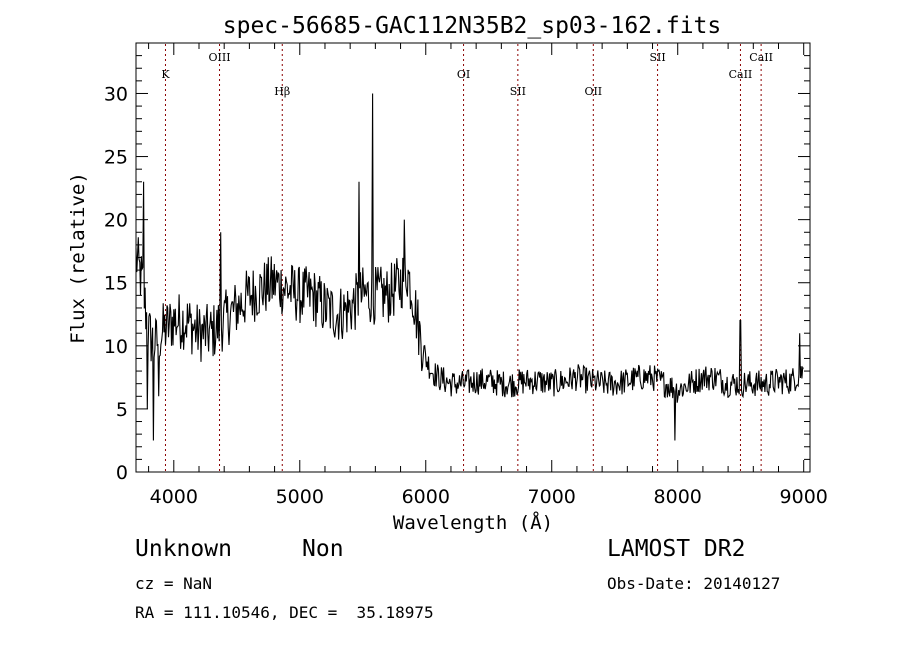  Describe the element at coordinates (174, 497) in the screenshot. I see `x-tick-label: 4000` at that location.